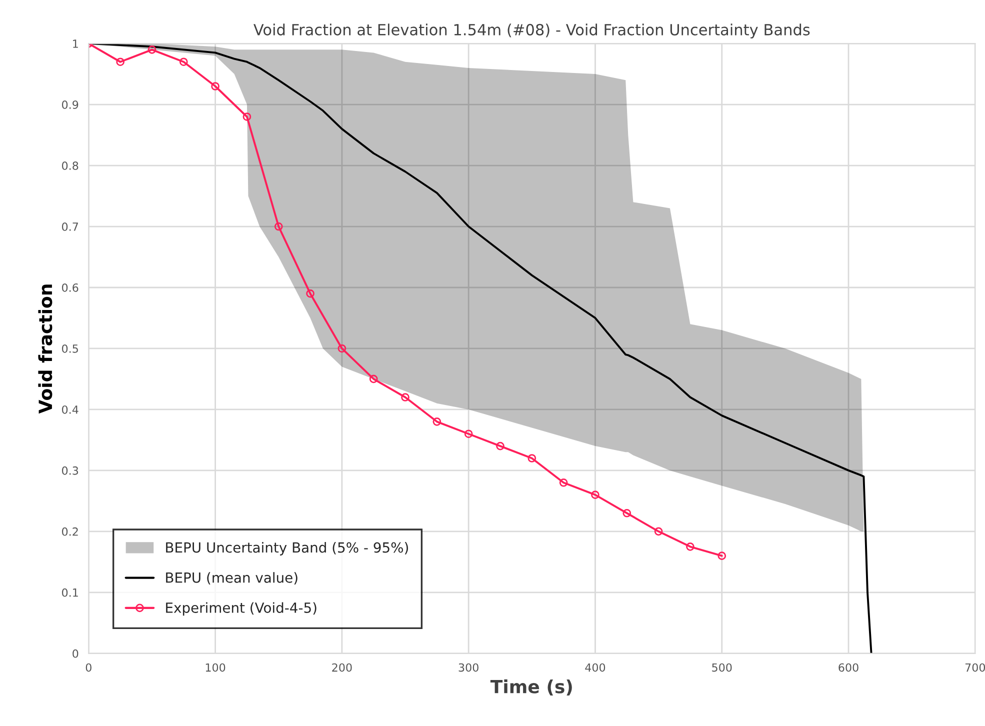 This screenshot has height=726, width=985. What do you see at coordinates (89, 667) in the screenshot?
I see `x-tick-label: 0` at bounding box center [89, 667].